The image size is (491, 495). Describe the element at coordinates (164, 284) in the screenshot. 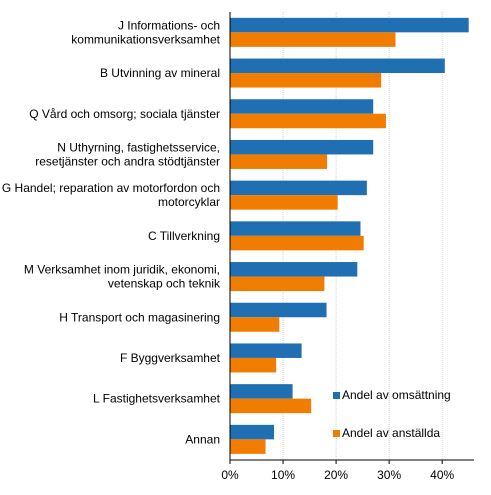

I see `category-label-line: vetenskap och teknik` at that location.